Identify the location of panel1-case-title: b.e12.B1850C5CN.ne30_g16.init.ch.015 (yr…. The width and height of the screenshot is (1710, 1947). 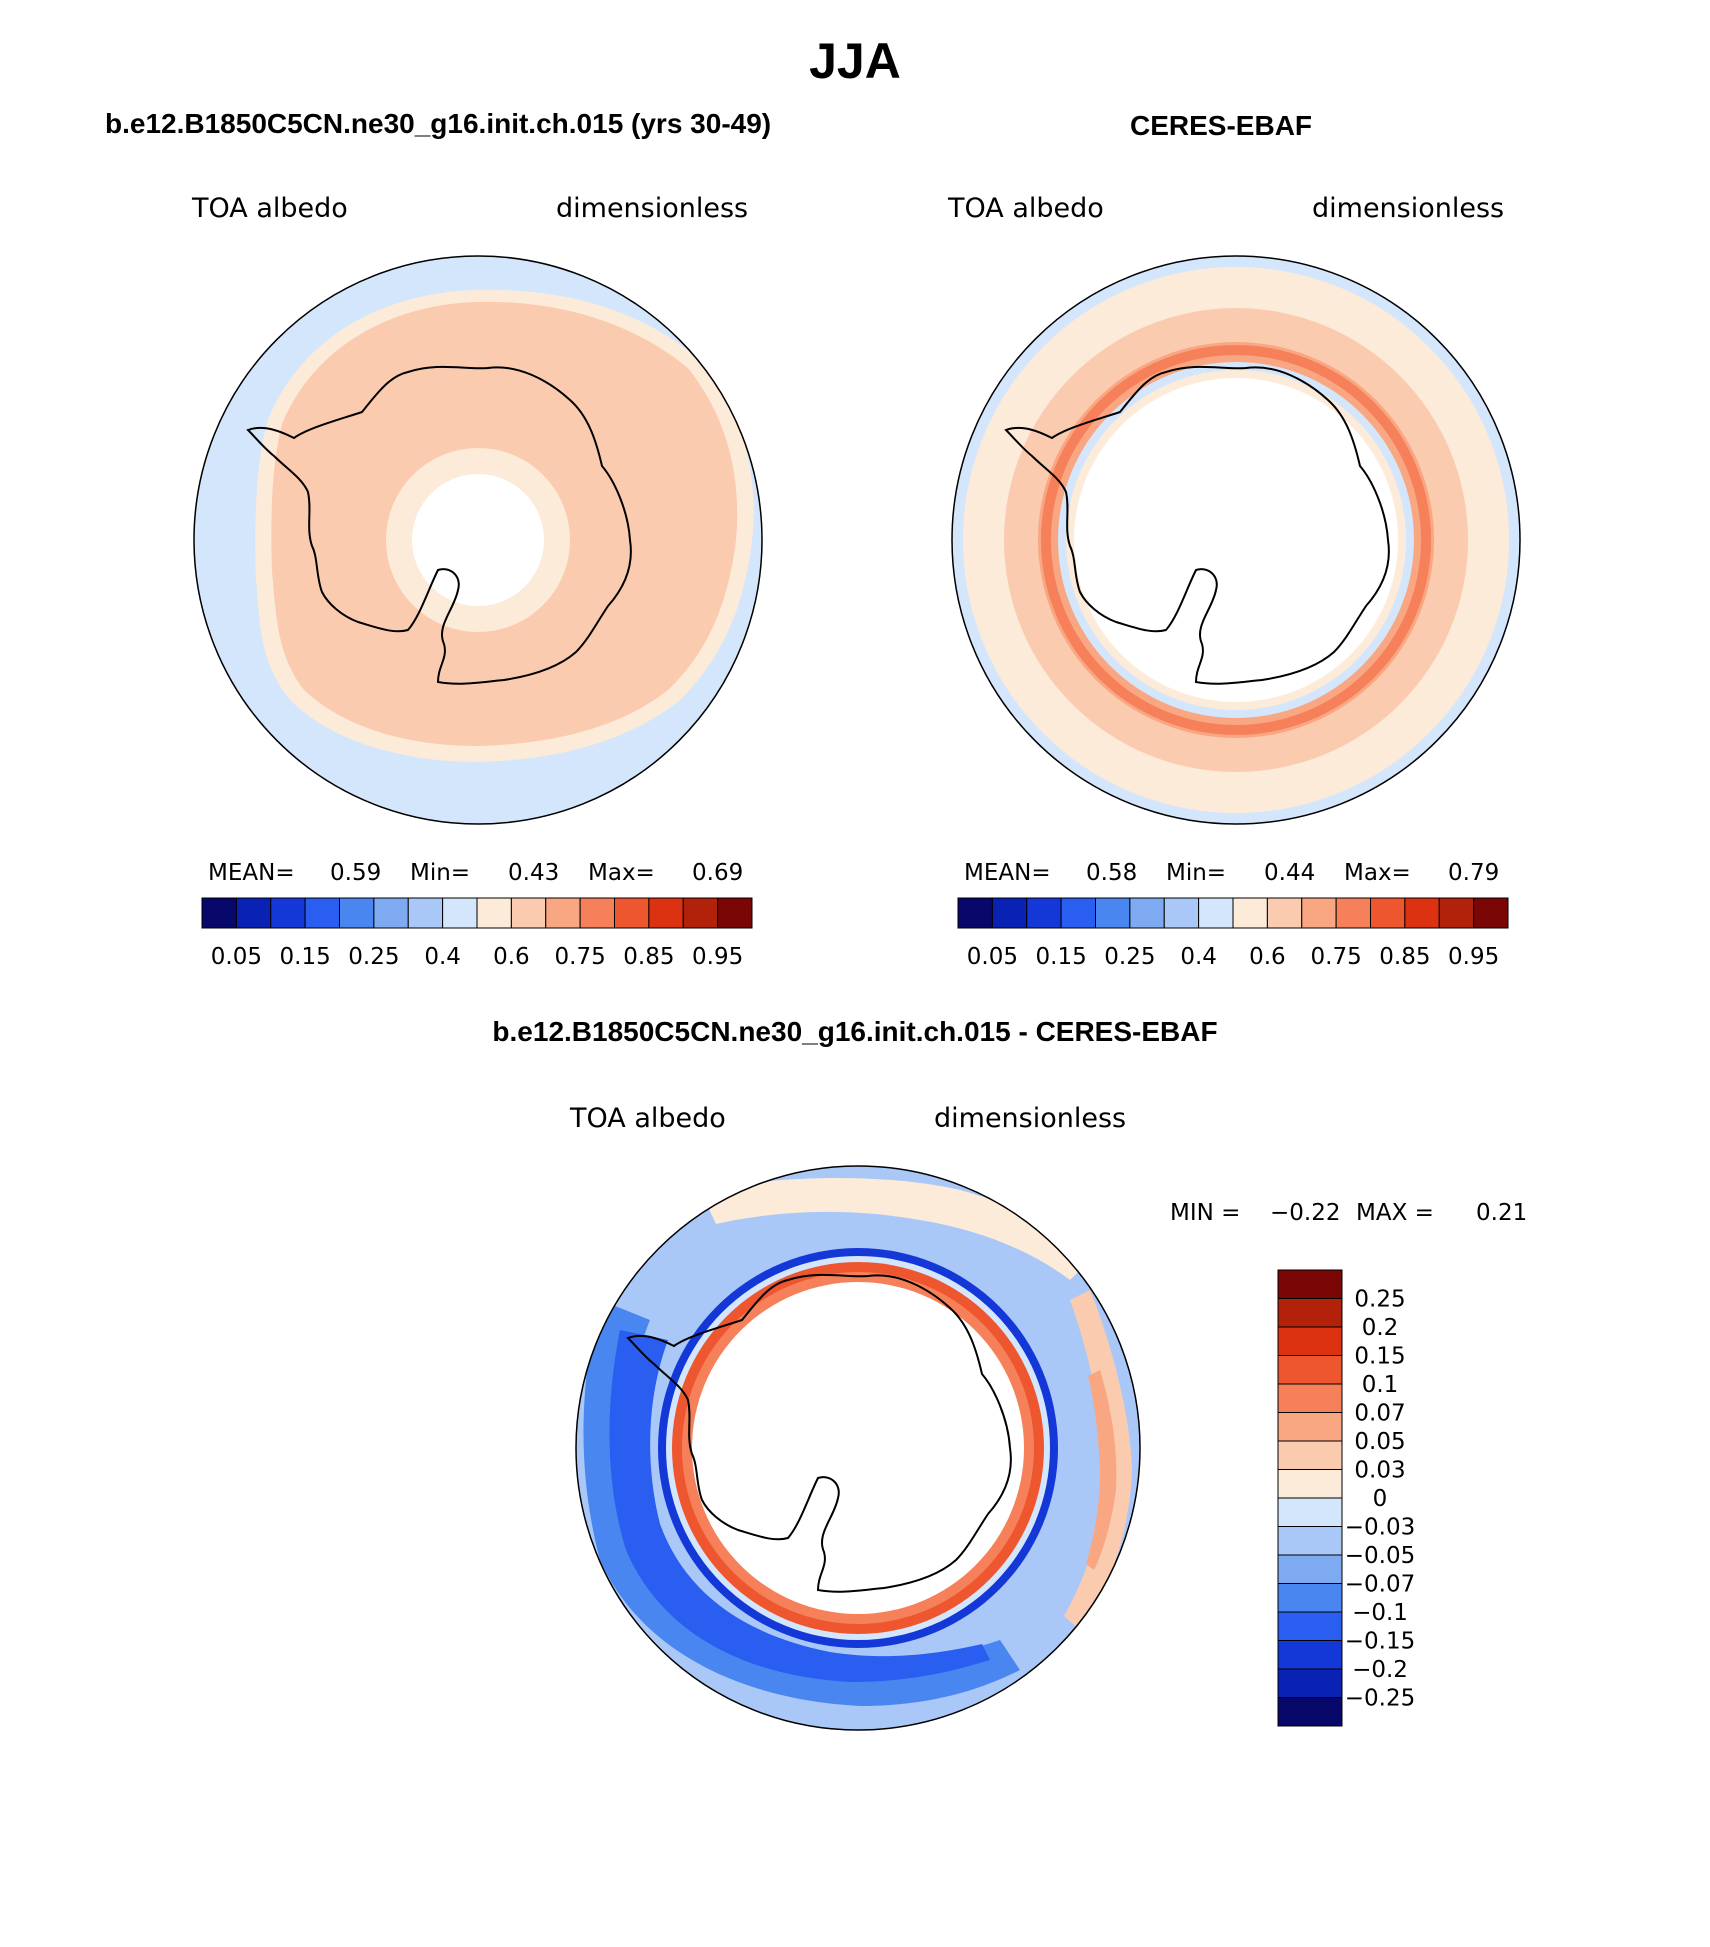
(438, 123).